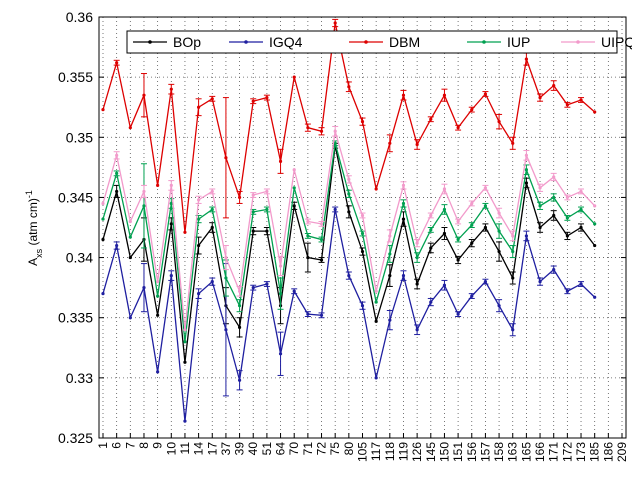 The width and height of the screenshot is (632, 483). I want to click on x-tick-label: 9, so click(158, 445).